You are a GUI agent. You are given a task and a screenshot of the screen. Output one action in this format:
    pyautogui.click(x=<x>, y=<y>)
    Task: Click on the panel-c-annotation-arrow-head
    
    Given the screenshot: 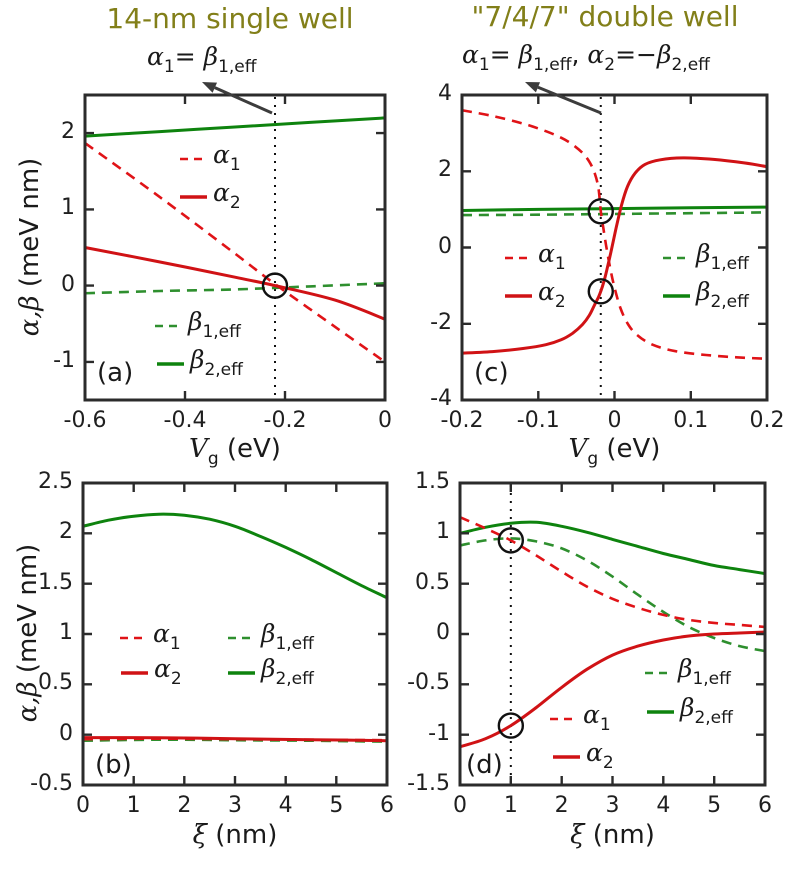 What is the action you would take?
    pyautogui.click(x=533, y=87)
    